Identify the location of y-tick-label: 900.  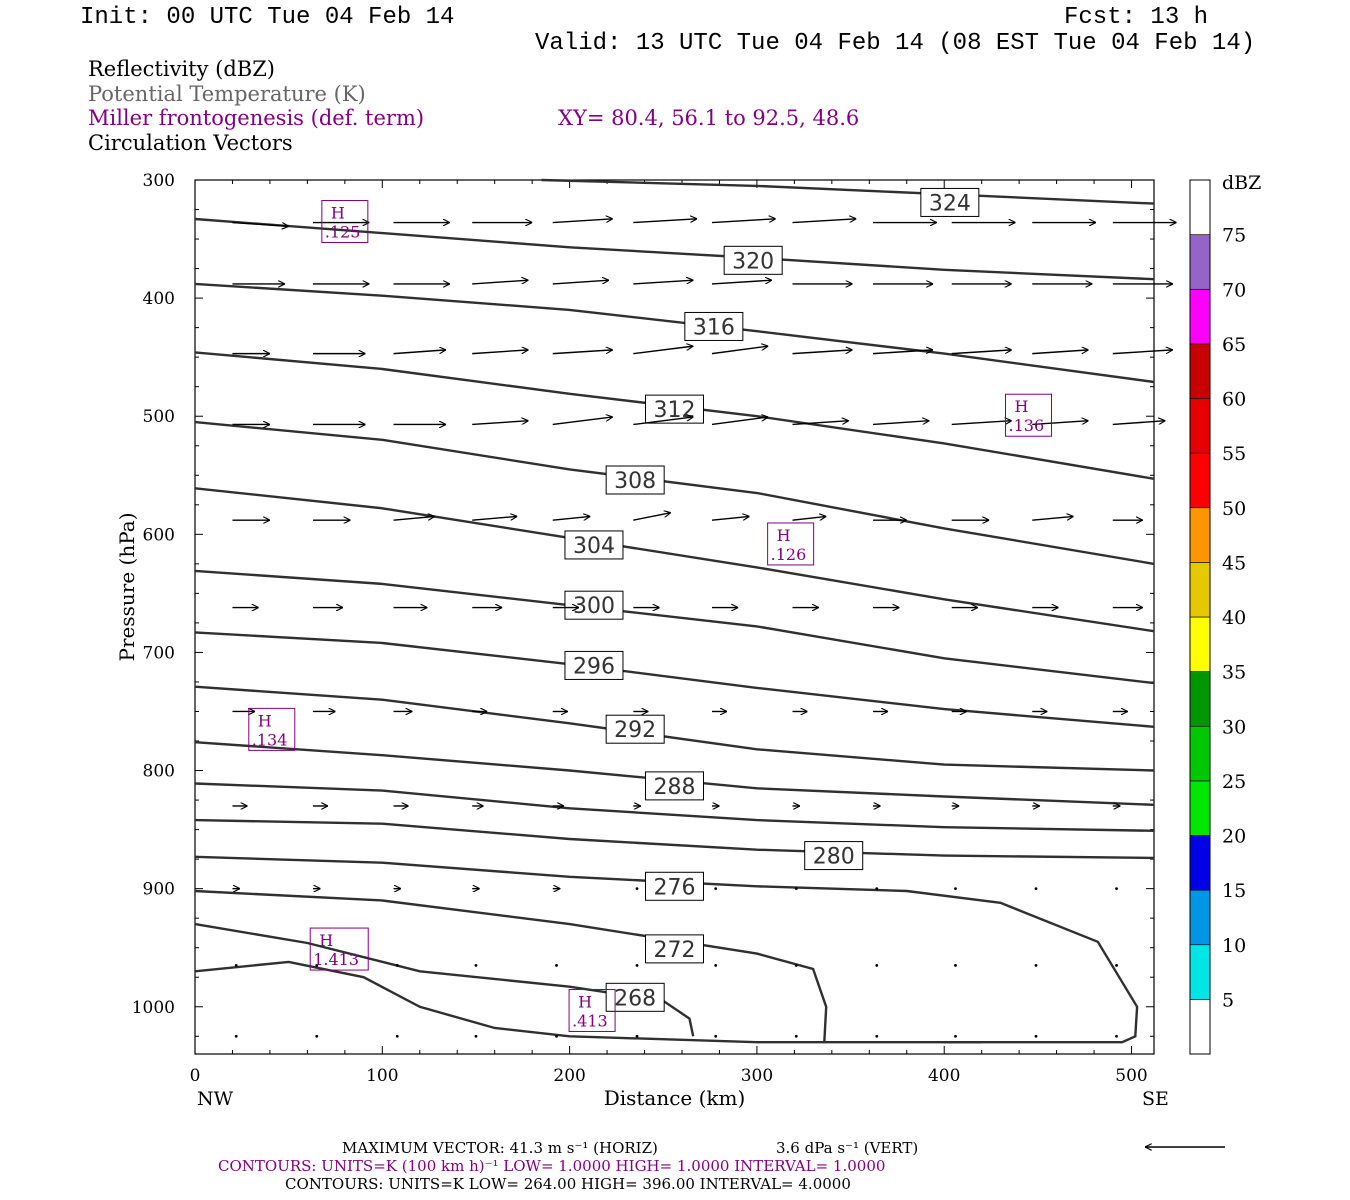
(159, 890).